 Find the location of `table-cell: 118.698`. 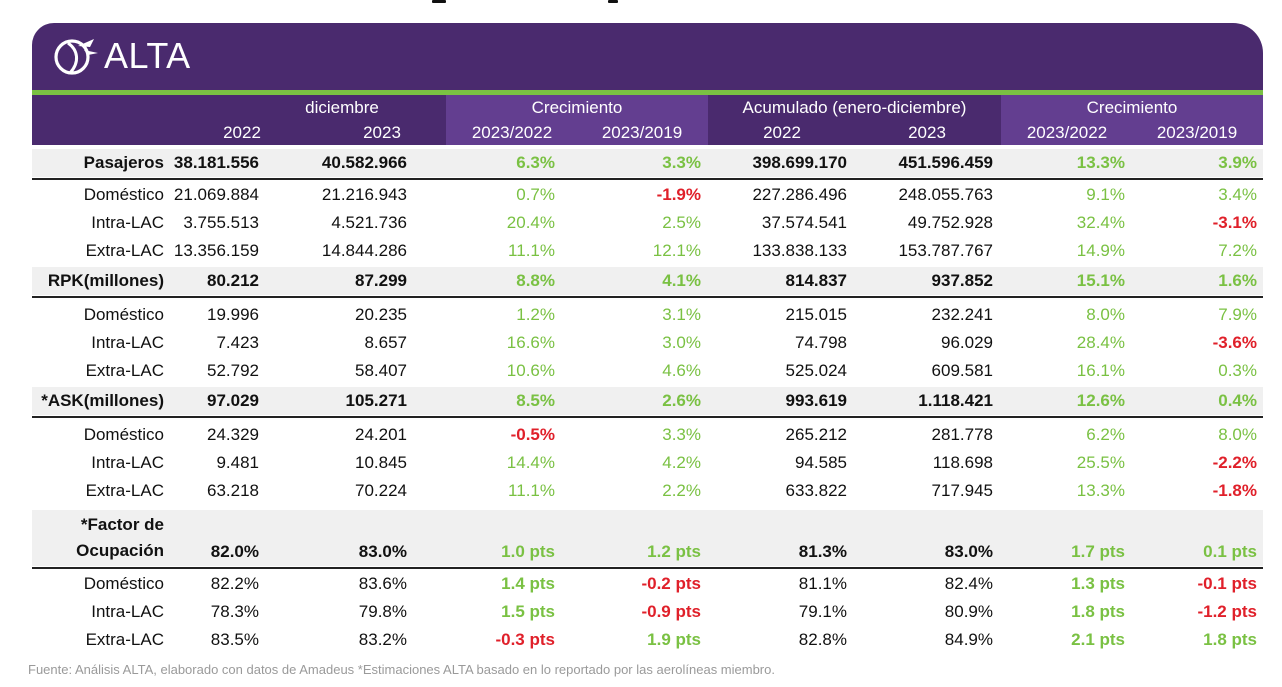

table-cell: 118.698 is located at coordinates (962, 462).